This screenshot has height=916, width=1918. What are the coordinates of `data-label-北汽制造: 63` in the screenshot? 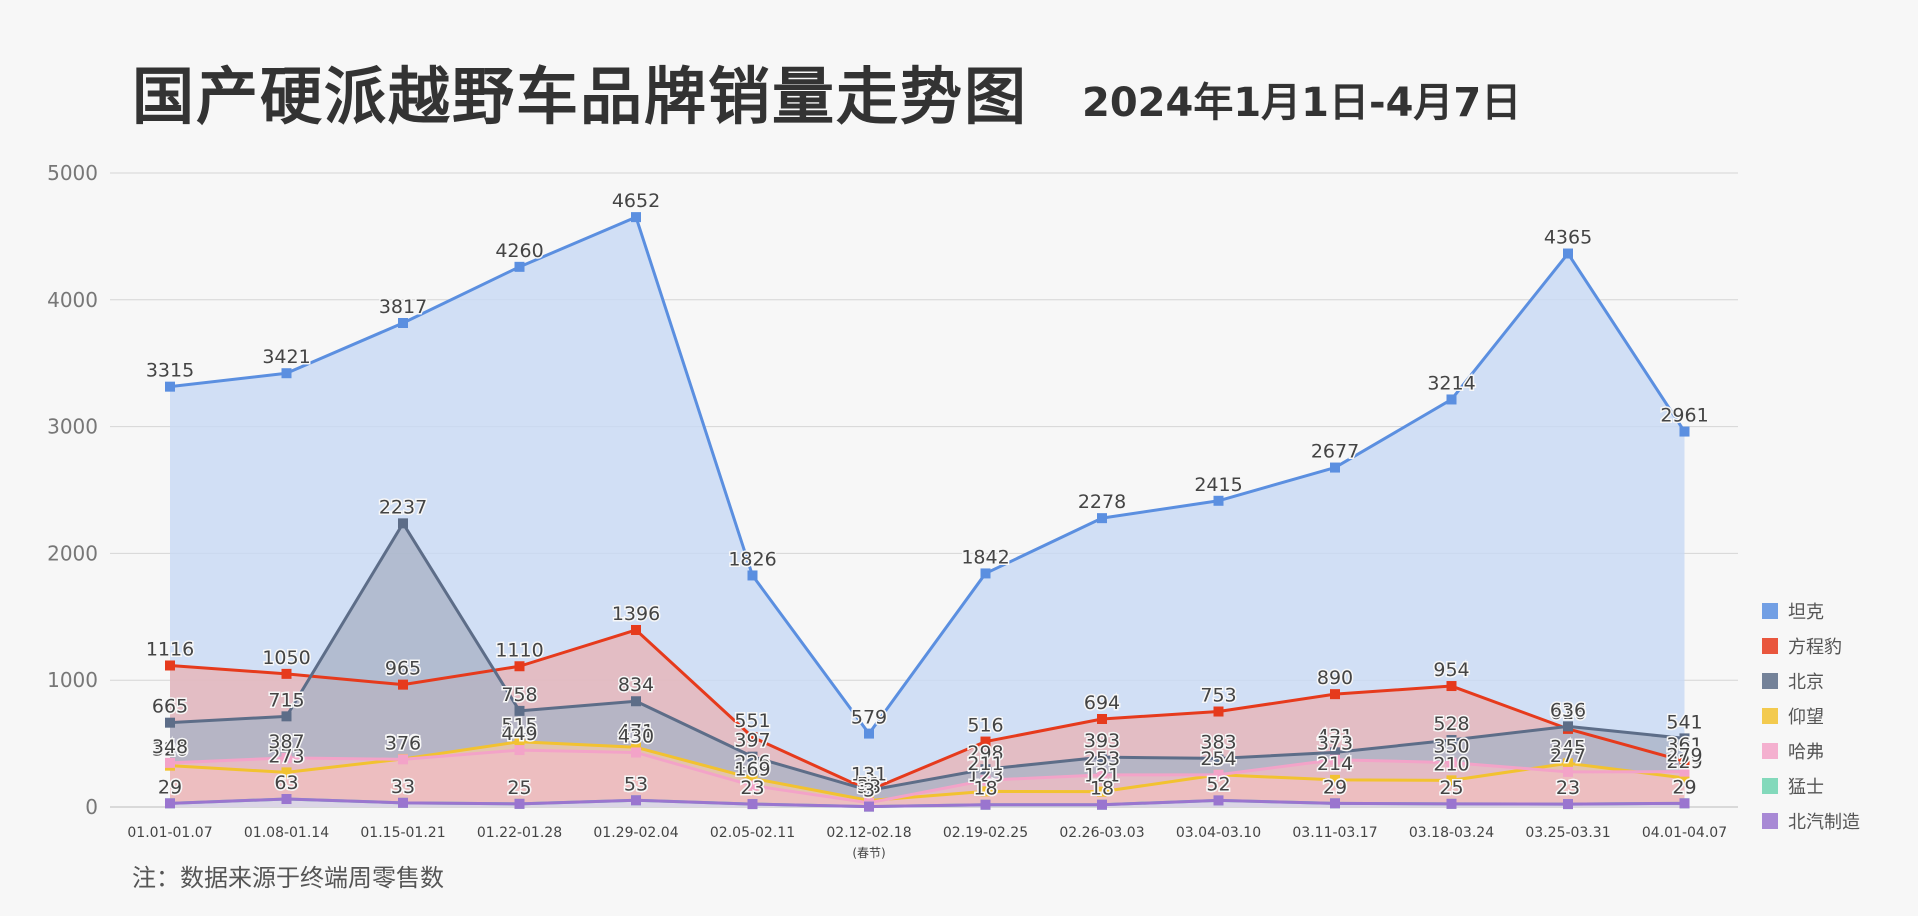 It's located at (286, 783).